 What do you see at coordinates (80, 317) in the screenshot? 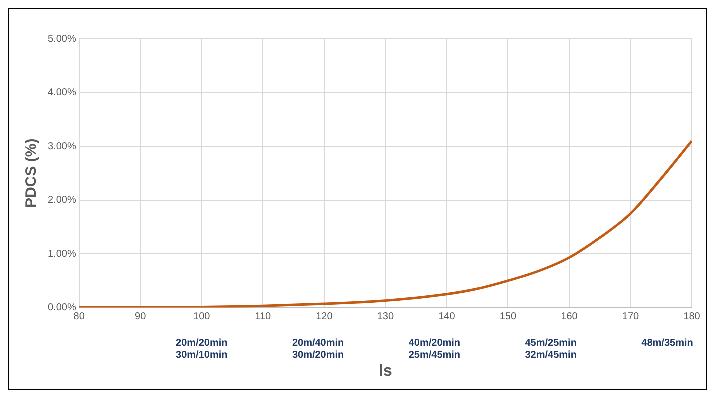
I see `x-tick-label: 80` at bounding box center [80, 317].